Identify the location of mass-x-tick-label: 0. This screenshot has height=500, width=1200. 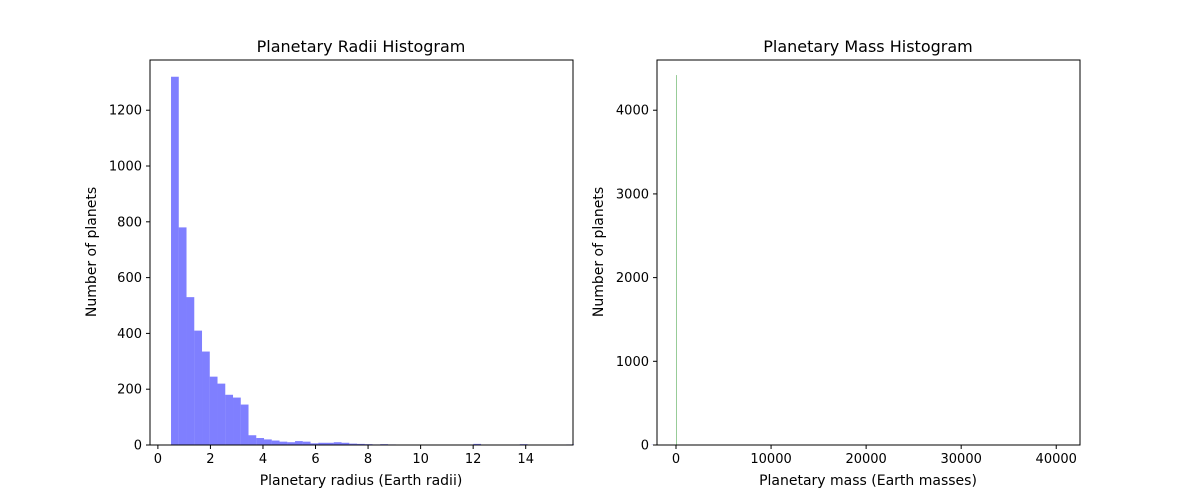
(676, 459).